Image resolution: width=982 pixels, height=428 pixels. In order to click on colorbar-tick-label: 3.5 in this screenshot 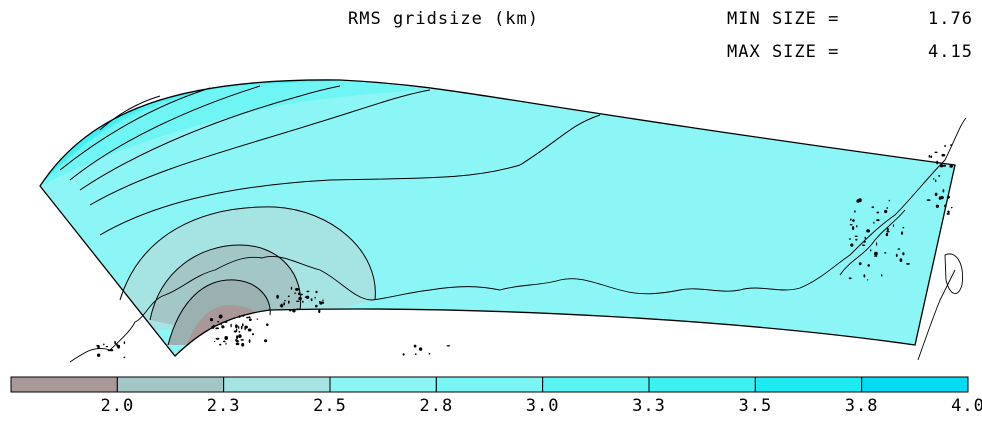, I will do `click(755, 406)`.